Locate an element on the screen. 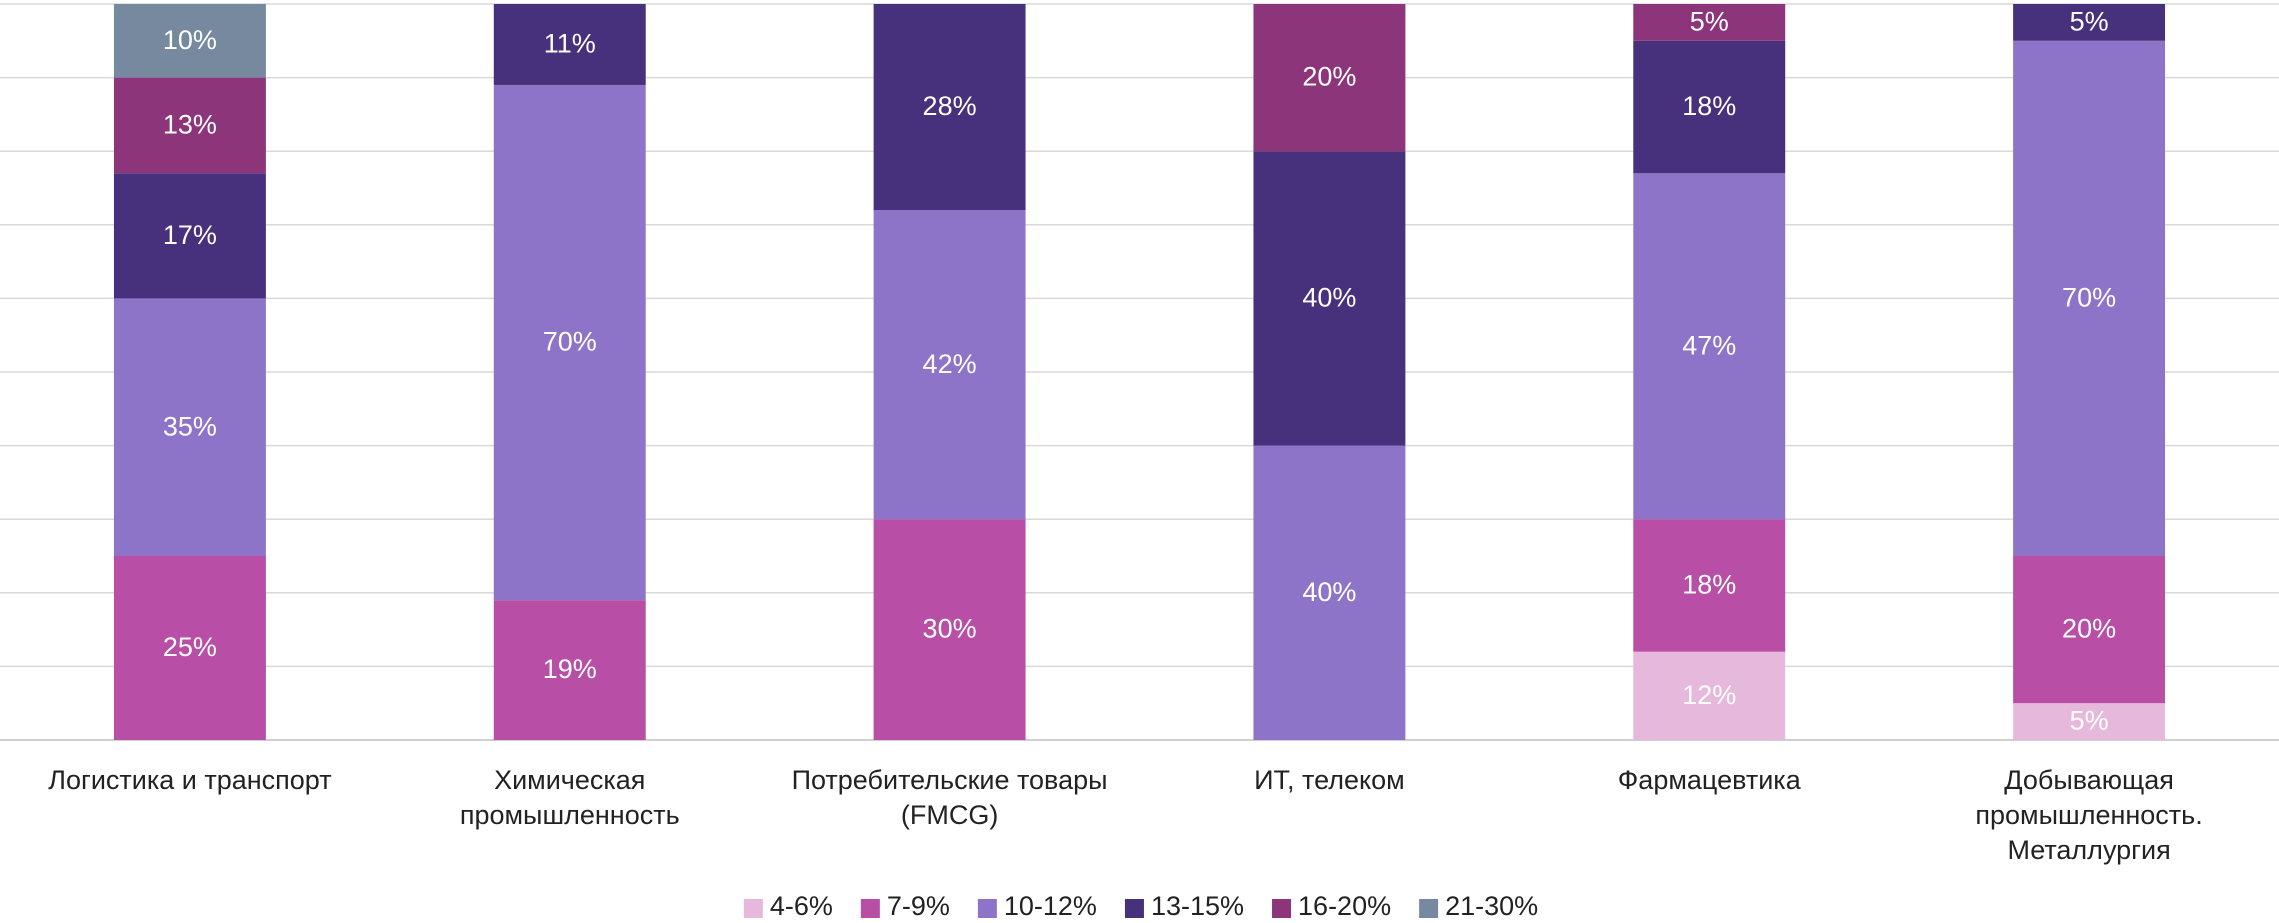 Image resolution: width=2279 pixels, height=923 pixels. data-label: 28% is located at coordinates (950, 106).